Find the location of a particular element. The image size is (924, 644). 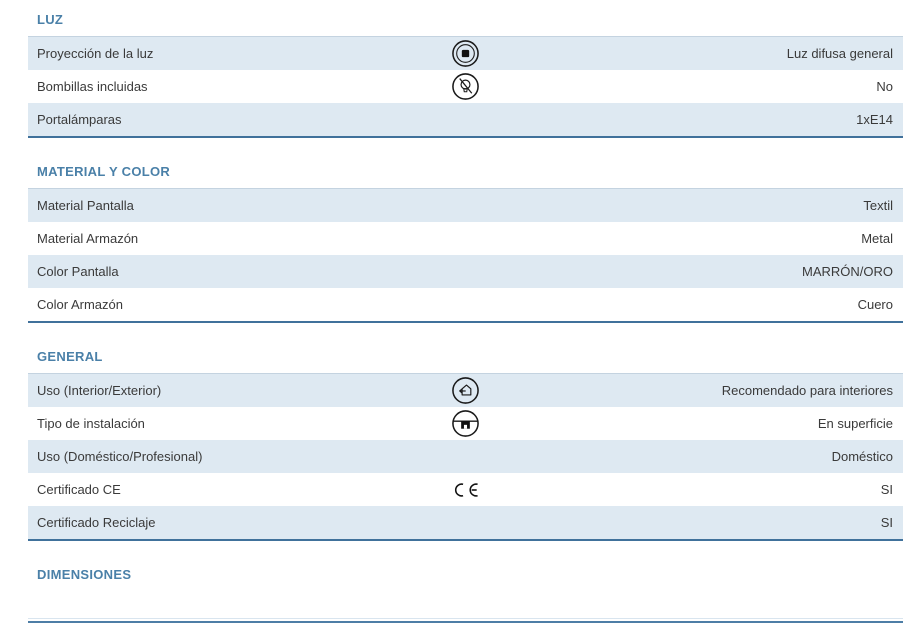

spec-label: Proyección de la luz is located at coordinates (95, 53).